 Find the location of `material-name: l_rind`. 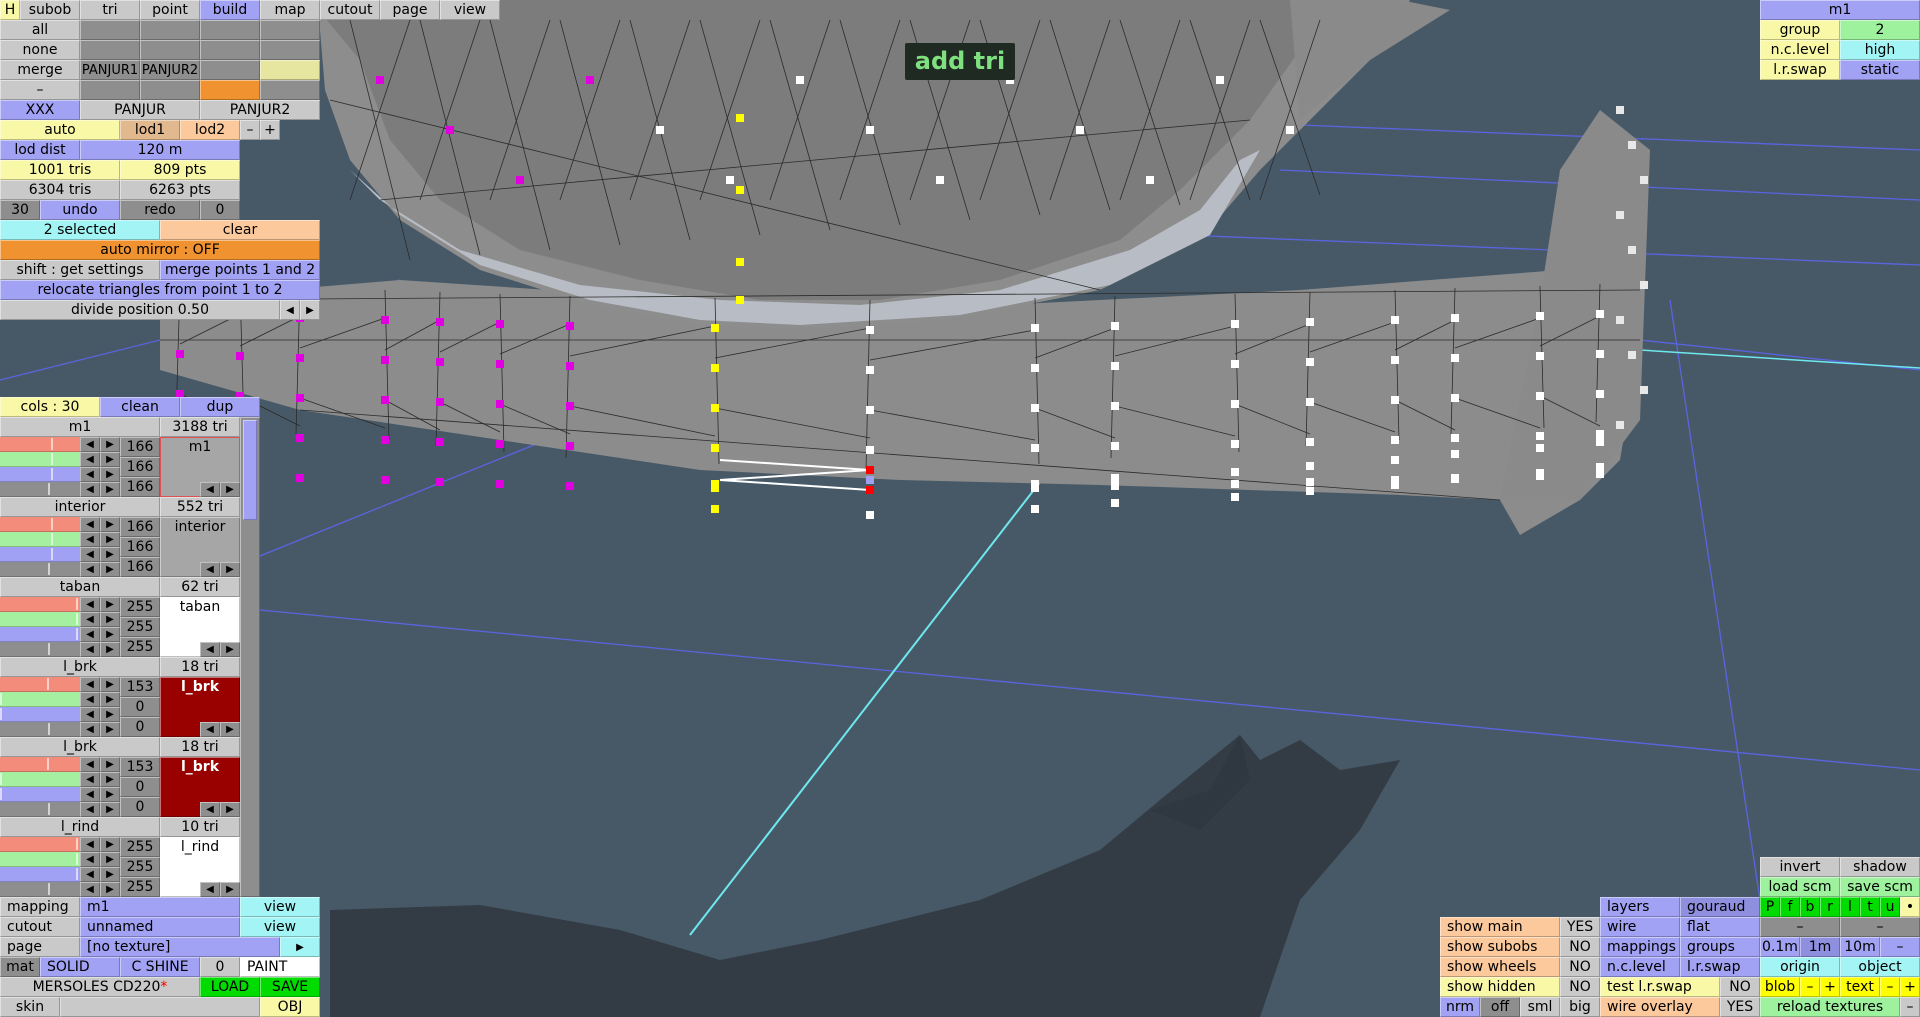

material-name: l_rind is located at coordinates (80, 827).